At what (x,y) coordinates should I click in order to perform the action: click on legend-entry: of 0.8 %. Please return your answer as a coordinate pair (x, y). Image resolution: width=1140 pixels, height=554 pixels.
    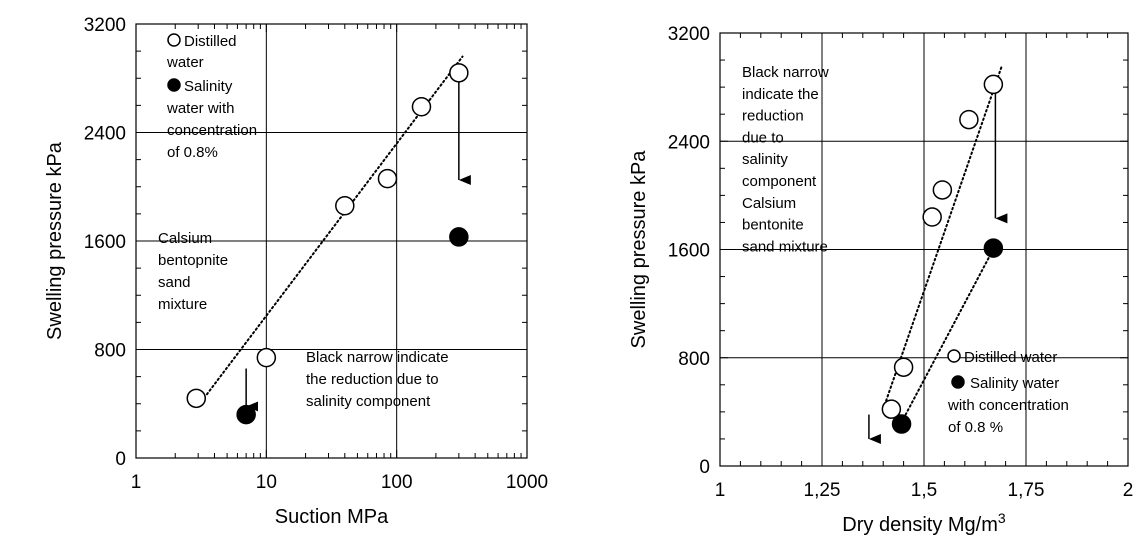
    Looking at the image, I should click on (975, 427).